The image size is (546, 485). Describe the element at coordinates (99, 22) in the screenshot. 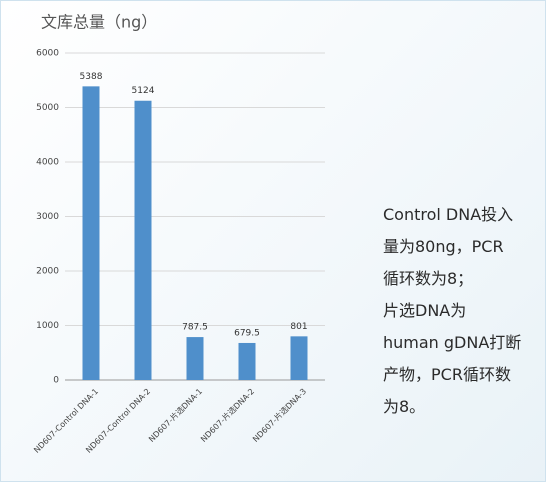

I see `chart-title: 文库总量（ng）` at that location.